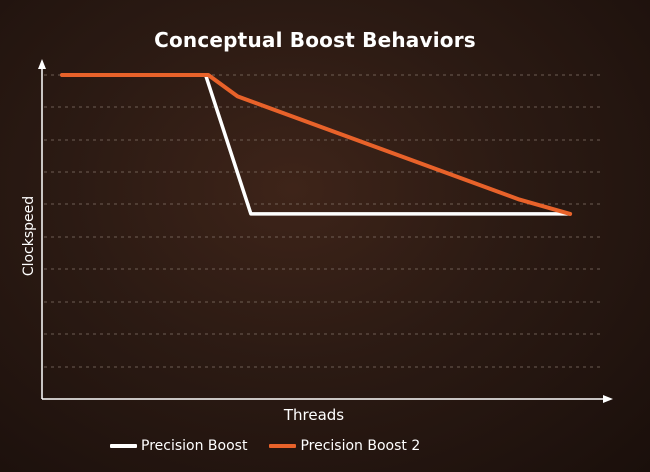  Describe the element at coordinates (313, 415) in the screenshot. I see `x-axis-label: Threads` at that location.